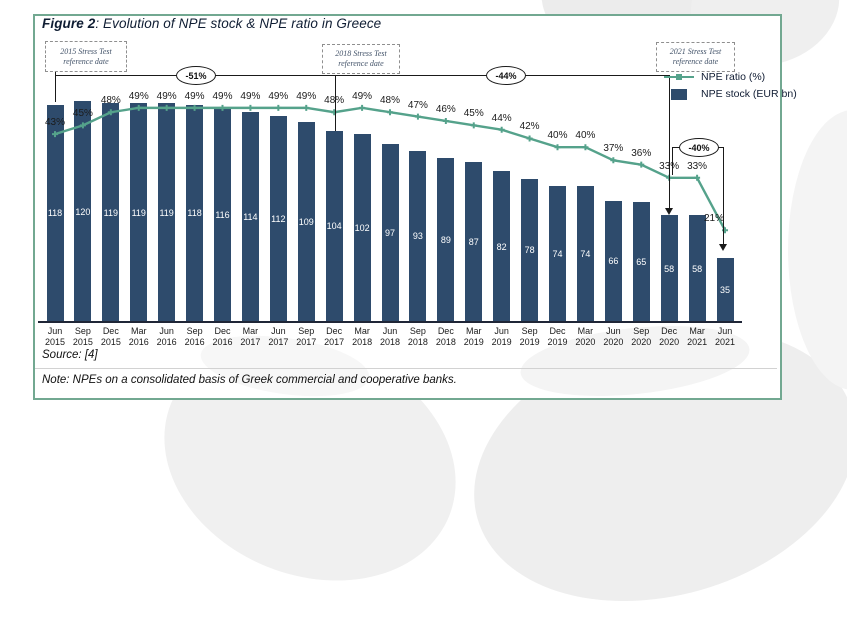 This screenshot has height=644, width=847. What do you see at coordinates (138, 336) in the screenshot?
I see `x-axis-label: Mar 2016` at bounding box center [138, 336].